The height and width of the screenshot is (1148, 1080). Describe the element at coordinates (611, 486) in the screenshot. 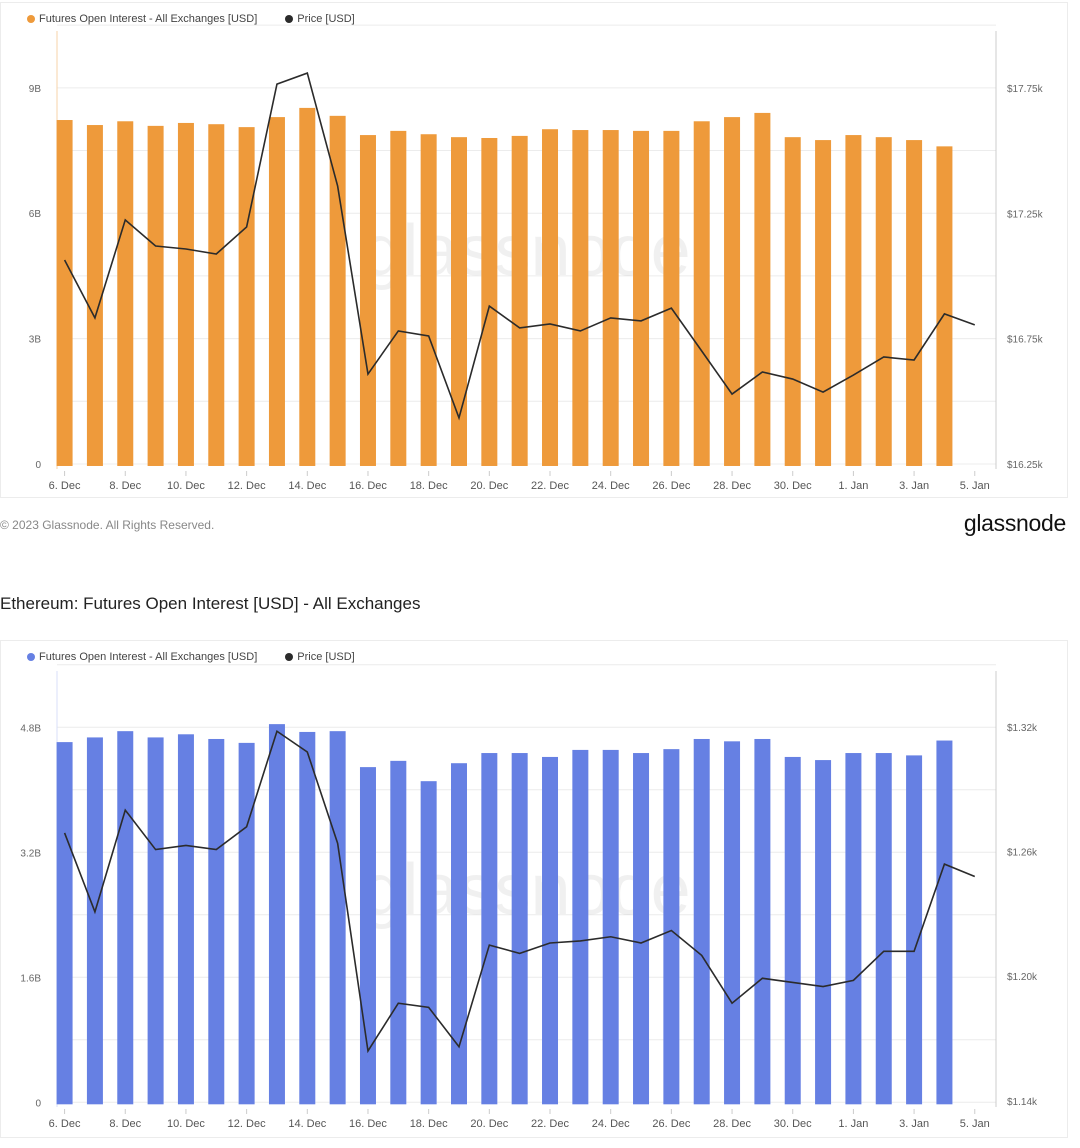

I see `x-tick-label: 24. Dec` at that location.